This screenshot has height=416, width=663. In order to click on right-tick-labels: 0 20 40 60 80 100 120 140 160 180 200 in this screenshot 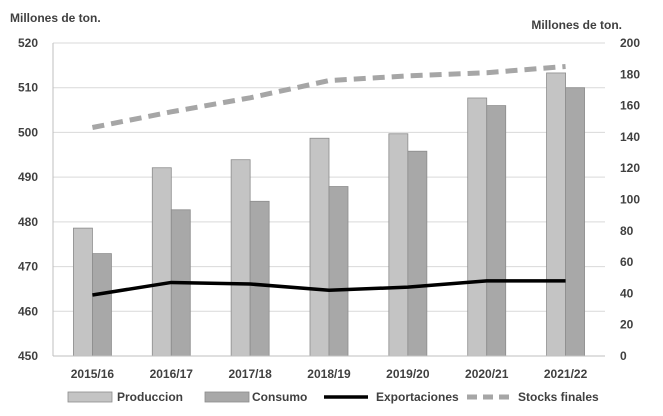, I will do `click(630, 199)`.